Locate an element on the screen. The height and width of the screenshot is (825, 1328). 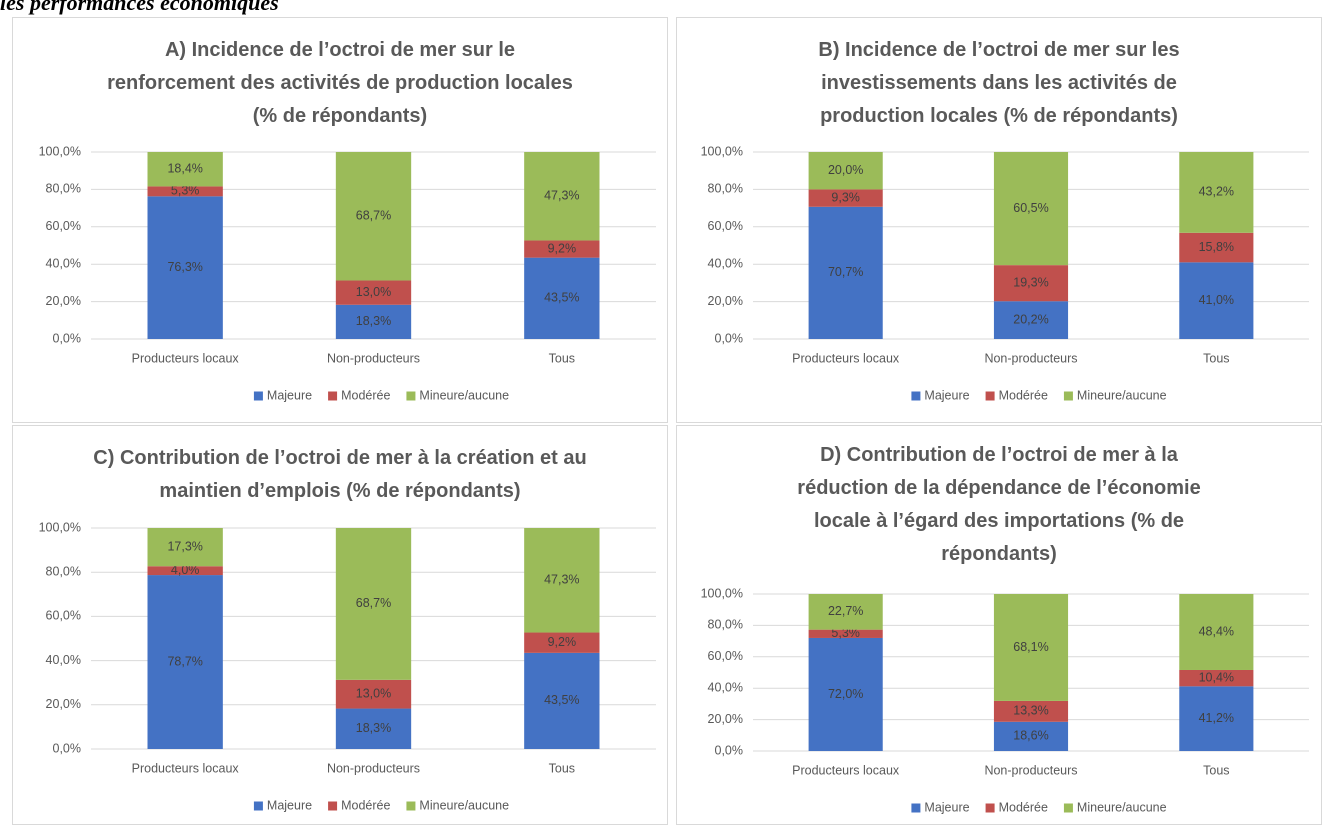
data-label: 4,0% is located at coordinates (185, 570).